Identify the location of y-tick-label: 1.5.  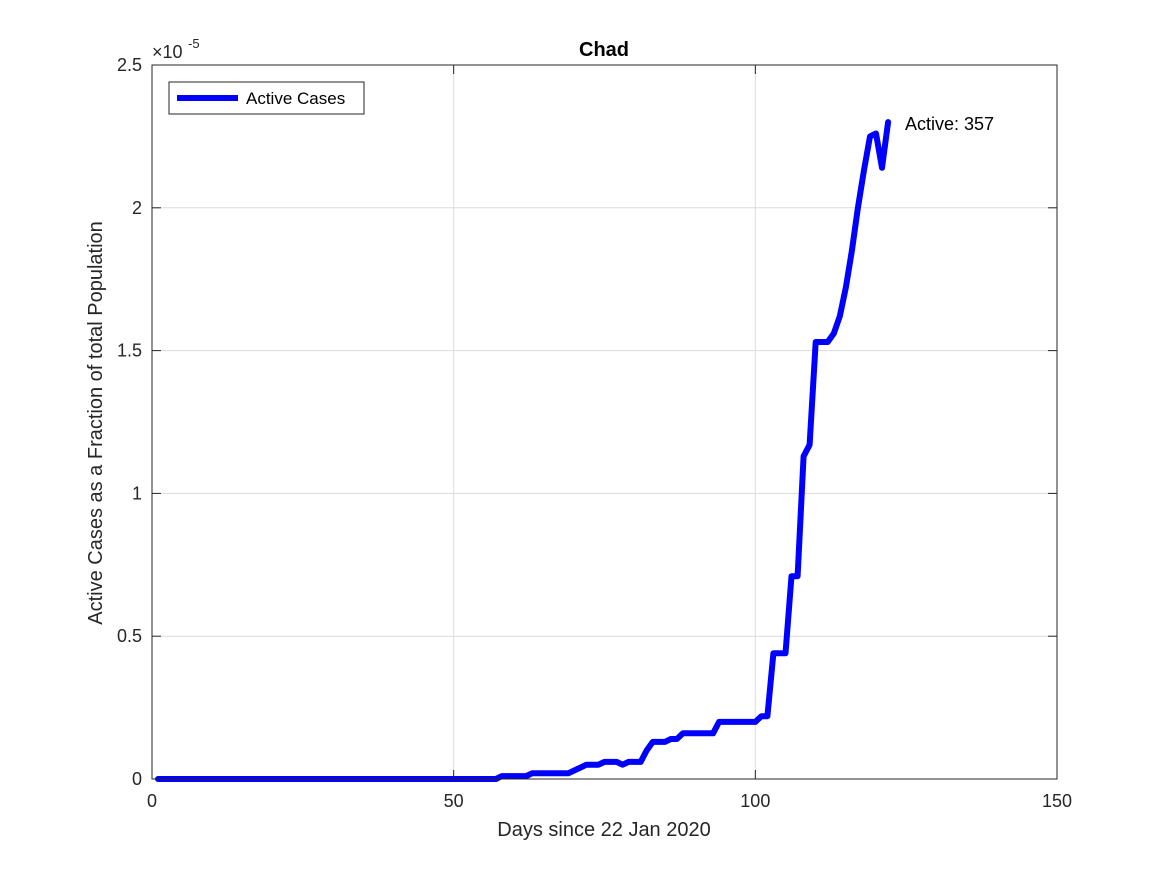
(129, 351).